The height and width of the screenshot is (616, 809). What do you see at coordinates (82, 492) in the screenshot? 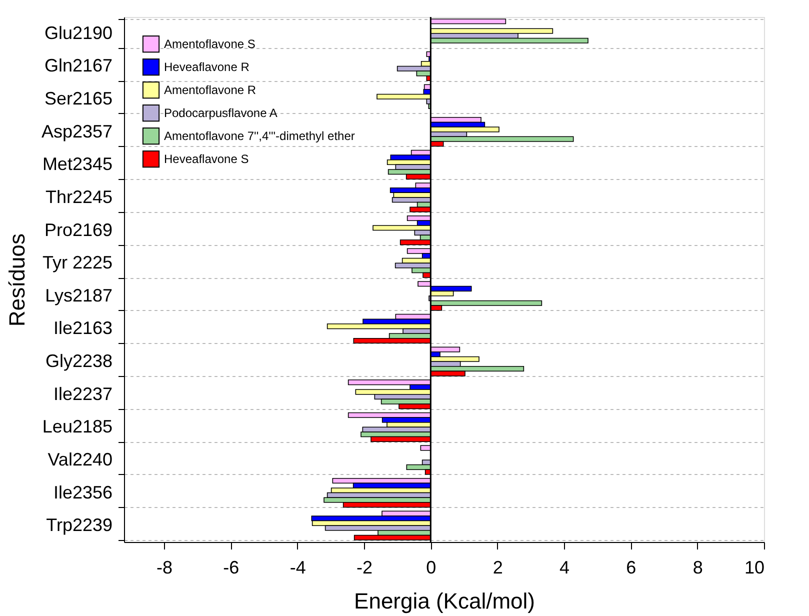
I see `y-tick-label: Ile2356` at bounding box center [82, 492].